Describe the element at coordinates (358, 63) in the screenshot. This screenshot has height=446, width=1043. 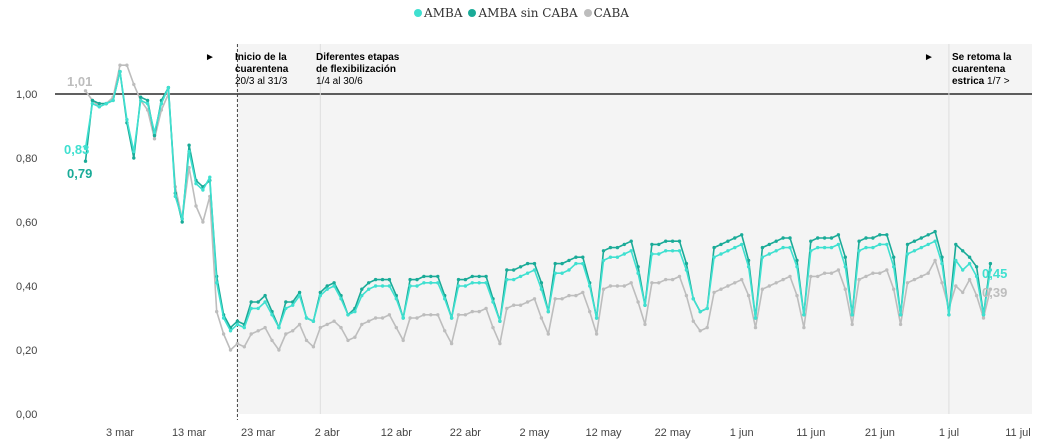
I see `annotation-title: Diferentes etapas de flexibilización` at that location.